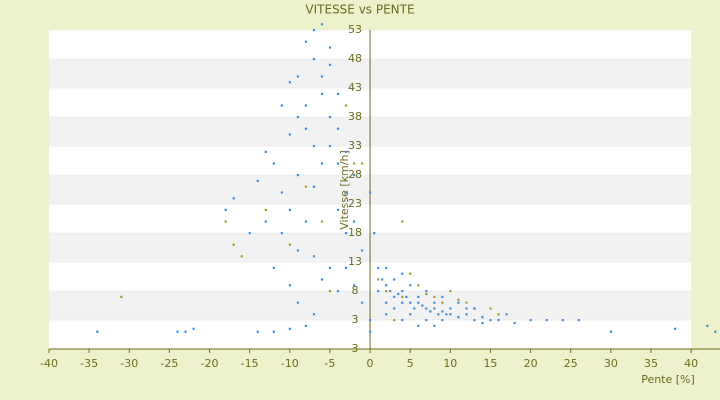  What do you see at coordinates (370, 363) in the screenshot?
I see `x-tick-label: 0` at bounding box center [370, 363].